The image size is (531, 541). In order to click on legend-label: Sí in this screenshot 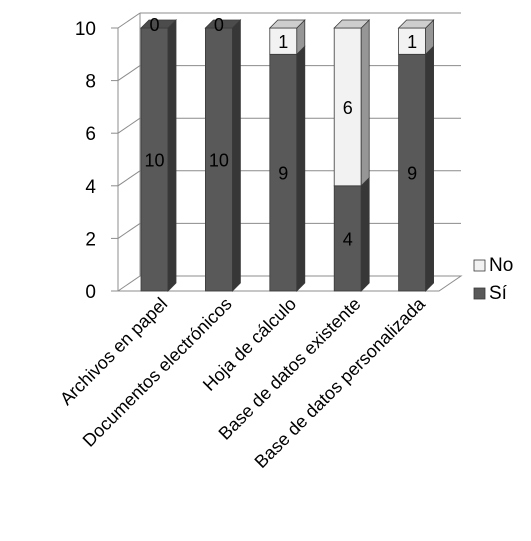, I will do `click(498, 293)`.